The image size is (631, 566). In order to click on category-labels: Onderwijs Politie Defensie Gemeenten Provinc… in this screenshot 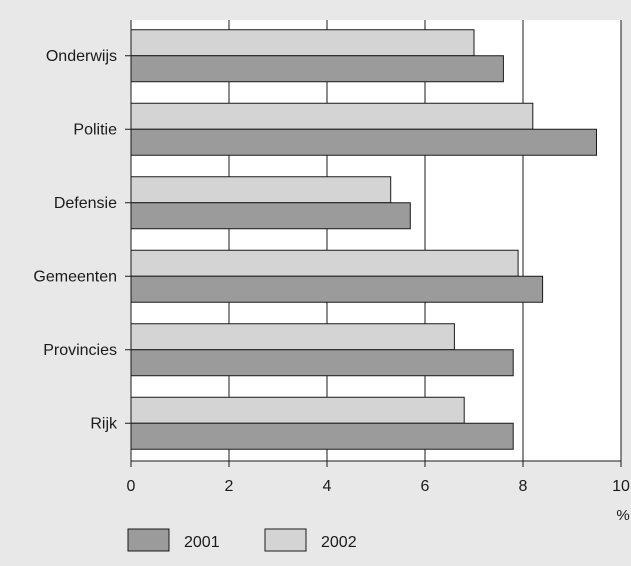, I will do `click(75, 240)`.